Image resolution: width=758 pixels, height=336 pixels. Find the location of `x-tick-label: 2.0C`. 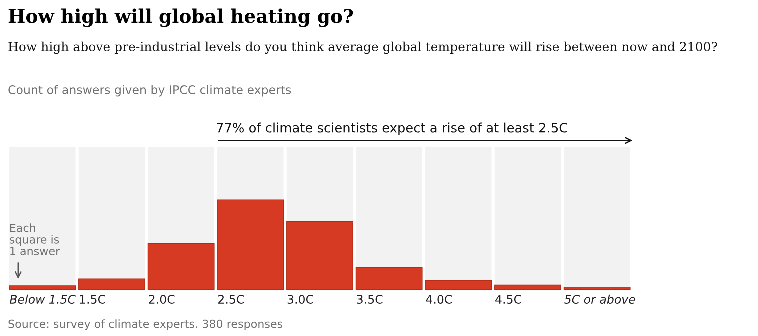

x-tick-label: 2.0C is located at coordinates (162, 299).